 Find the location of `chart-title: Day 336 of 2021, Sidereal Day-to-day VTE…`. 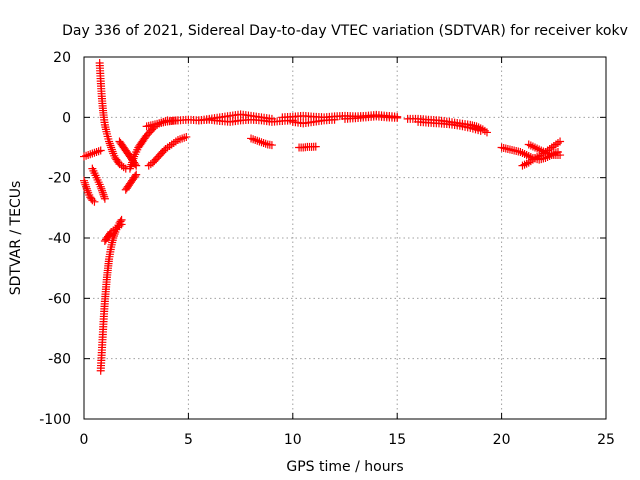

chart-title: Day 336 of 2021, Sidereal Day-to-day VTE… is located at coordinates (345, 31).